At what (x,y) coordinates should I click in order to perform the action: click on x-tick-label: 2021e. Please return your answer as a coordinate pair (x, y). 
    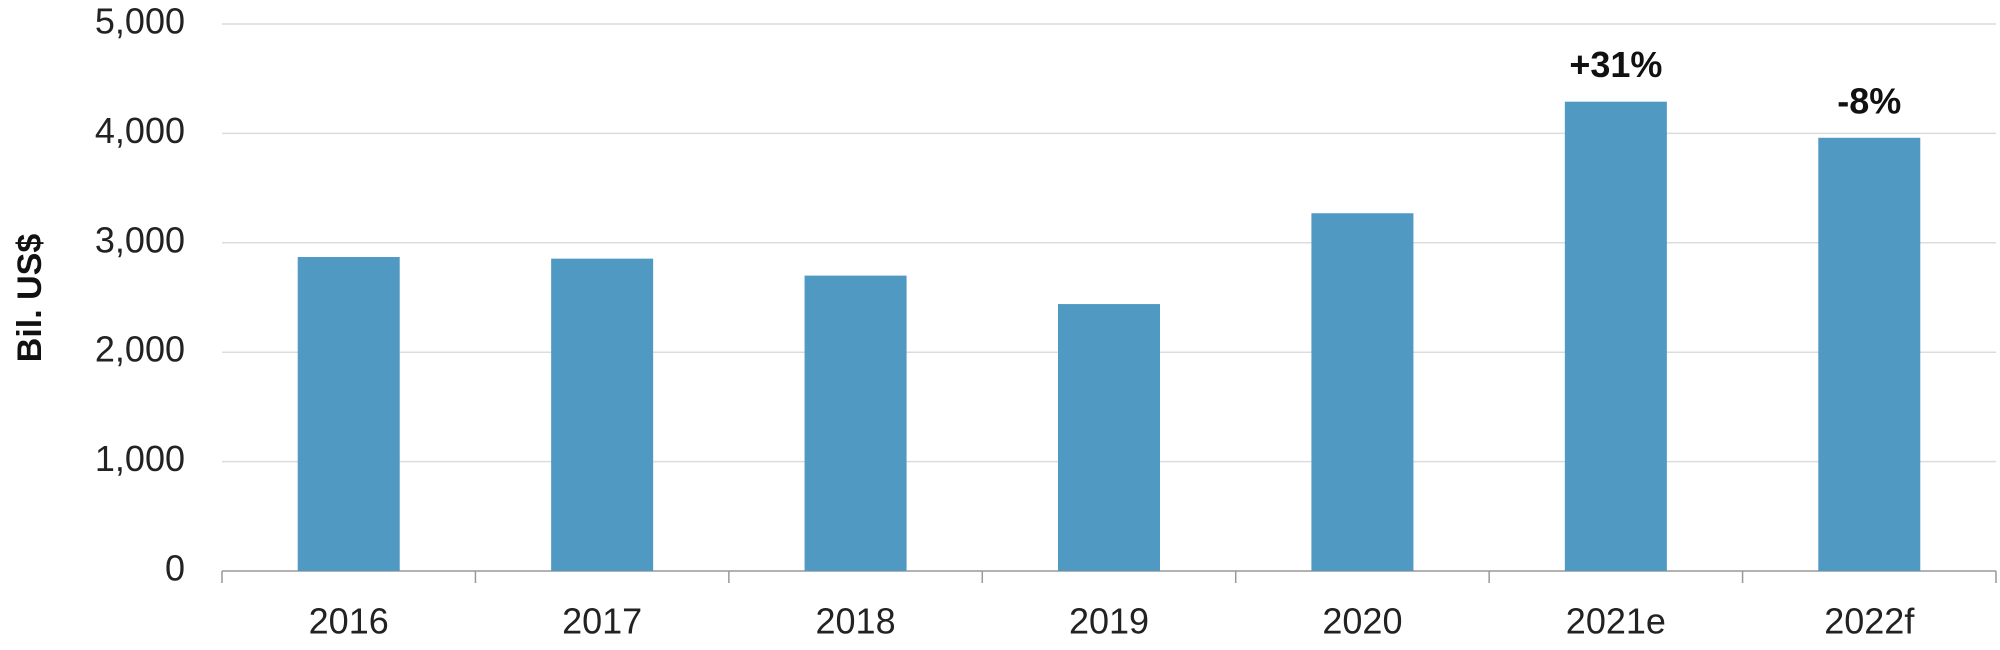
    Looking at the image, I should click on (1616, 621).